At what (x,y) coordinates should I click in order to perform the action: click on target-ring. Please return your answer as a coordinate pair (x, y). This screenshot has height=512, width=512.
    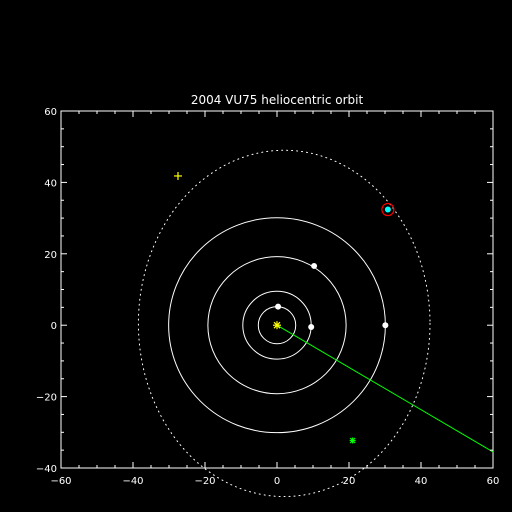
    Looking at the image, I should click on (388, 209).